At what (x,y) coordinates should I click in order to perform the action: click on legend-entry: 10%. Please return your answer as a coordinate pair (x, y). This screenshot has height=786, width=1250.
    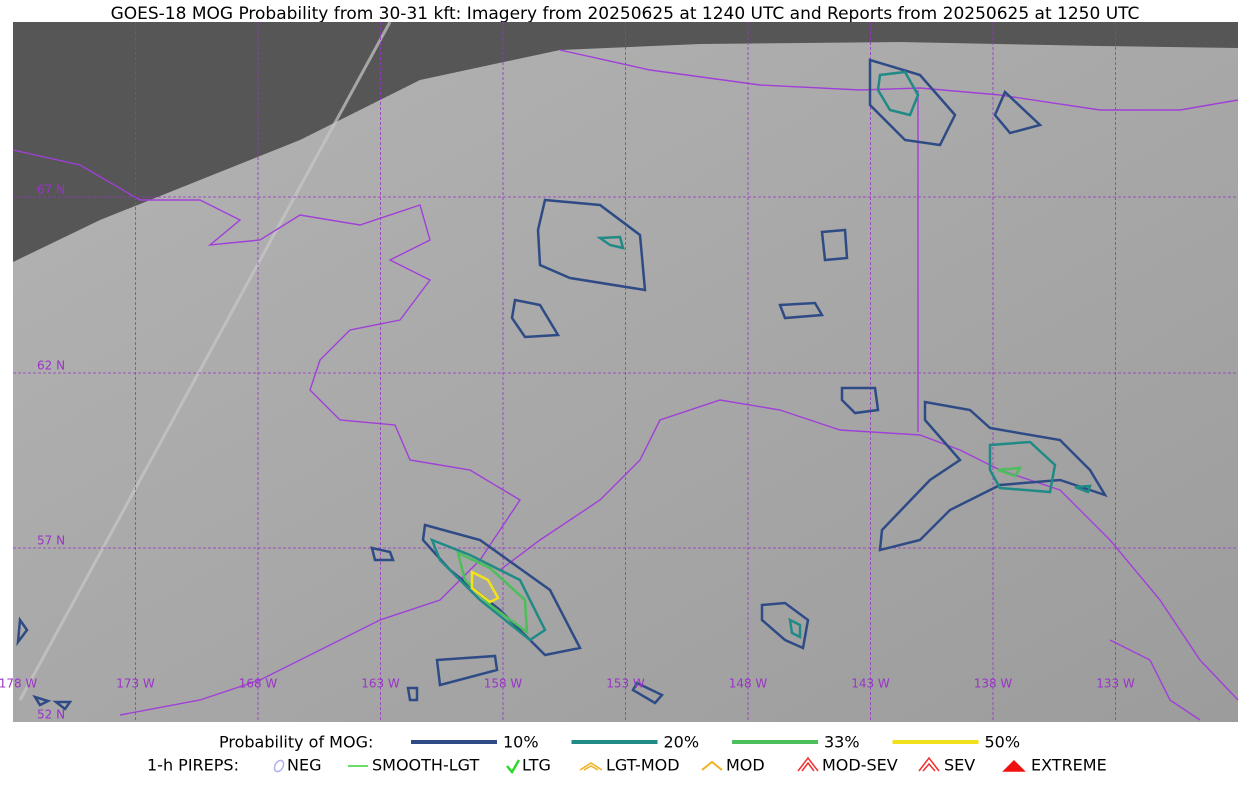
    Looking at the image, I should click on (521, 742).